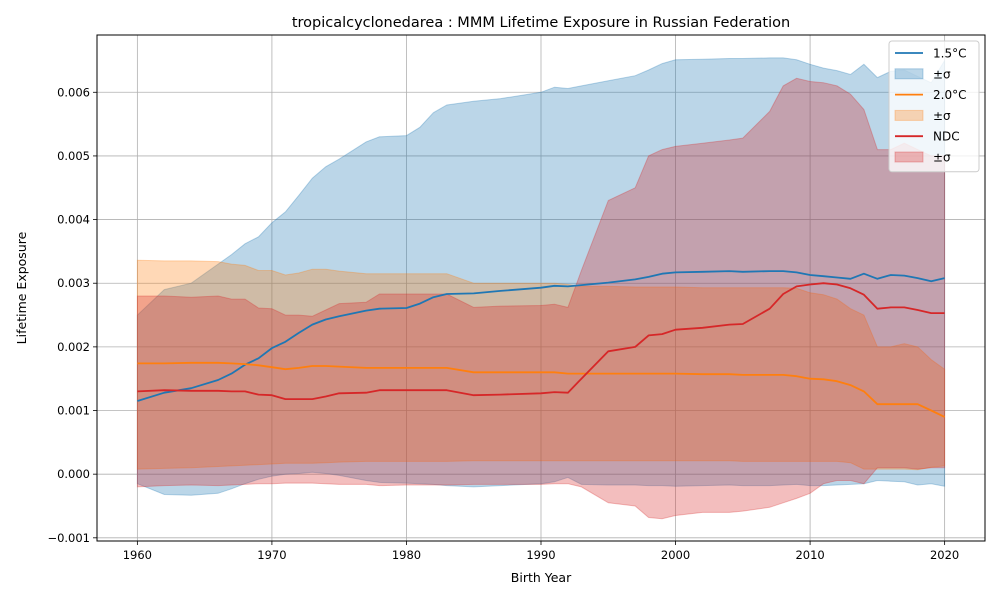 Image resolution: width=1000 pixels, height=600 pixels. Describe the element at coordinates (946, 137) in the screenshot. I see `legend-label: NDC` at that location.